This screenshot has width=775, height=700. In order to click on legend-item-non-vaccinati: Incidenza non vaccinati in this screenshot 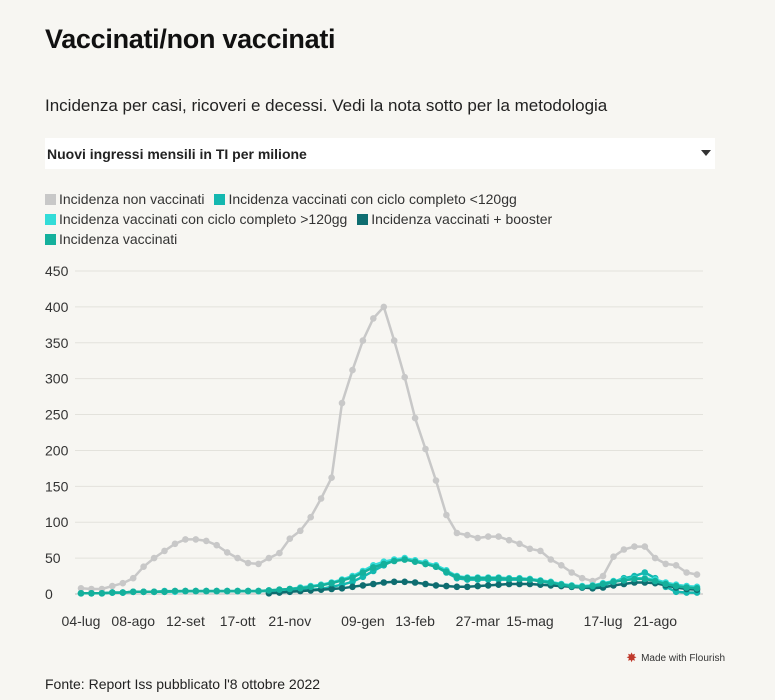, I will do `click(125, 199)`.